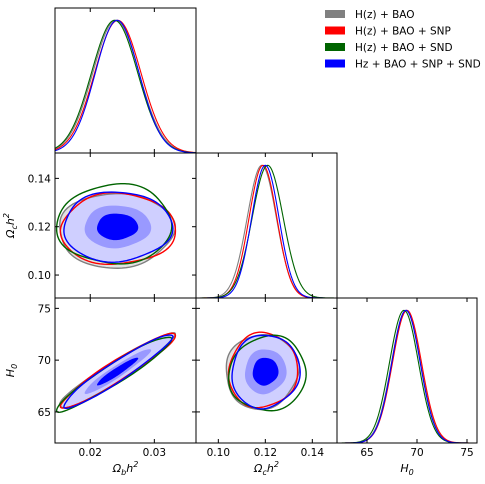 Image resolution: width=485 pixels, height=484 pixels. Describe the element at coordinates (218, 453) in the screenshot. I see `x-tick-label: 0.10` at that location.